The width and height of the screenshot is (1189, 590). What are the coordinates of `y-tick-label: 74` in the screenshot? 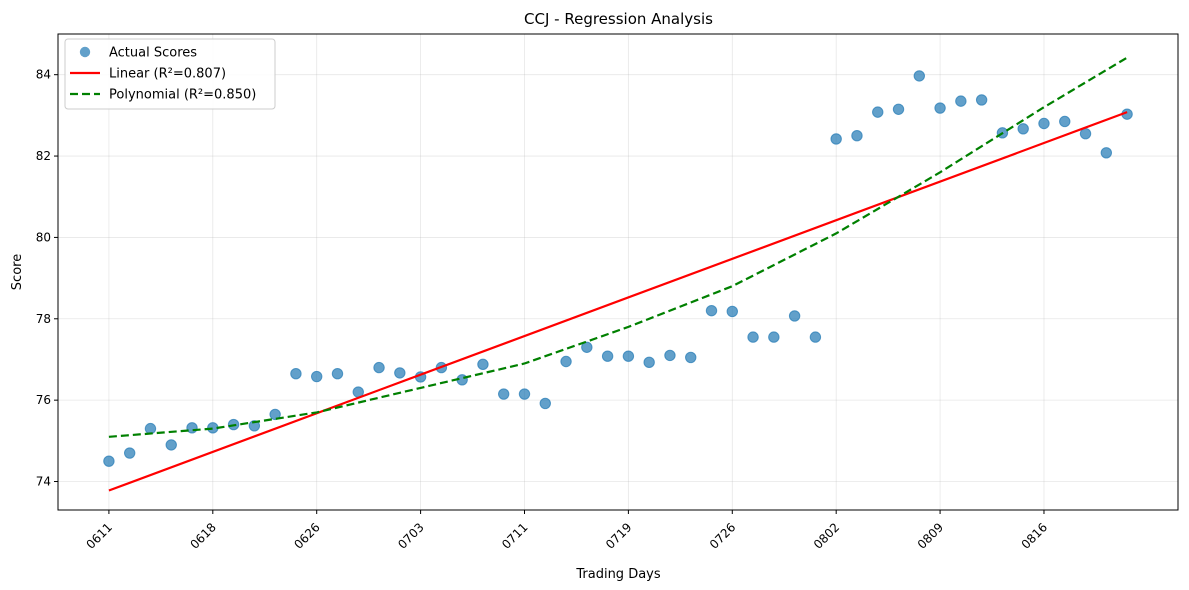 It's located at (43, 482).